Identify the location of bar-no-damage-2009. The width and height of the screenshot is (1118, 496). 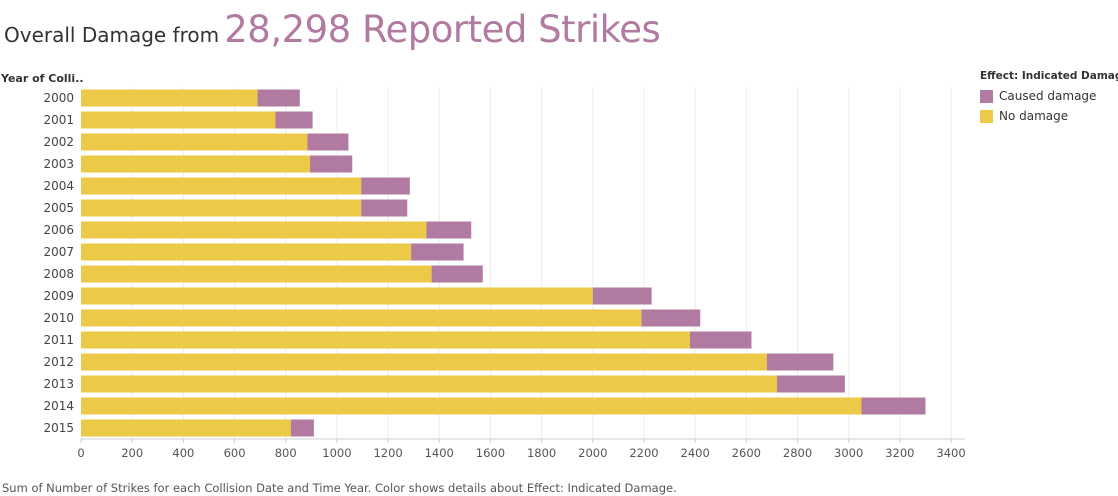
(337, 296).